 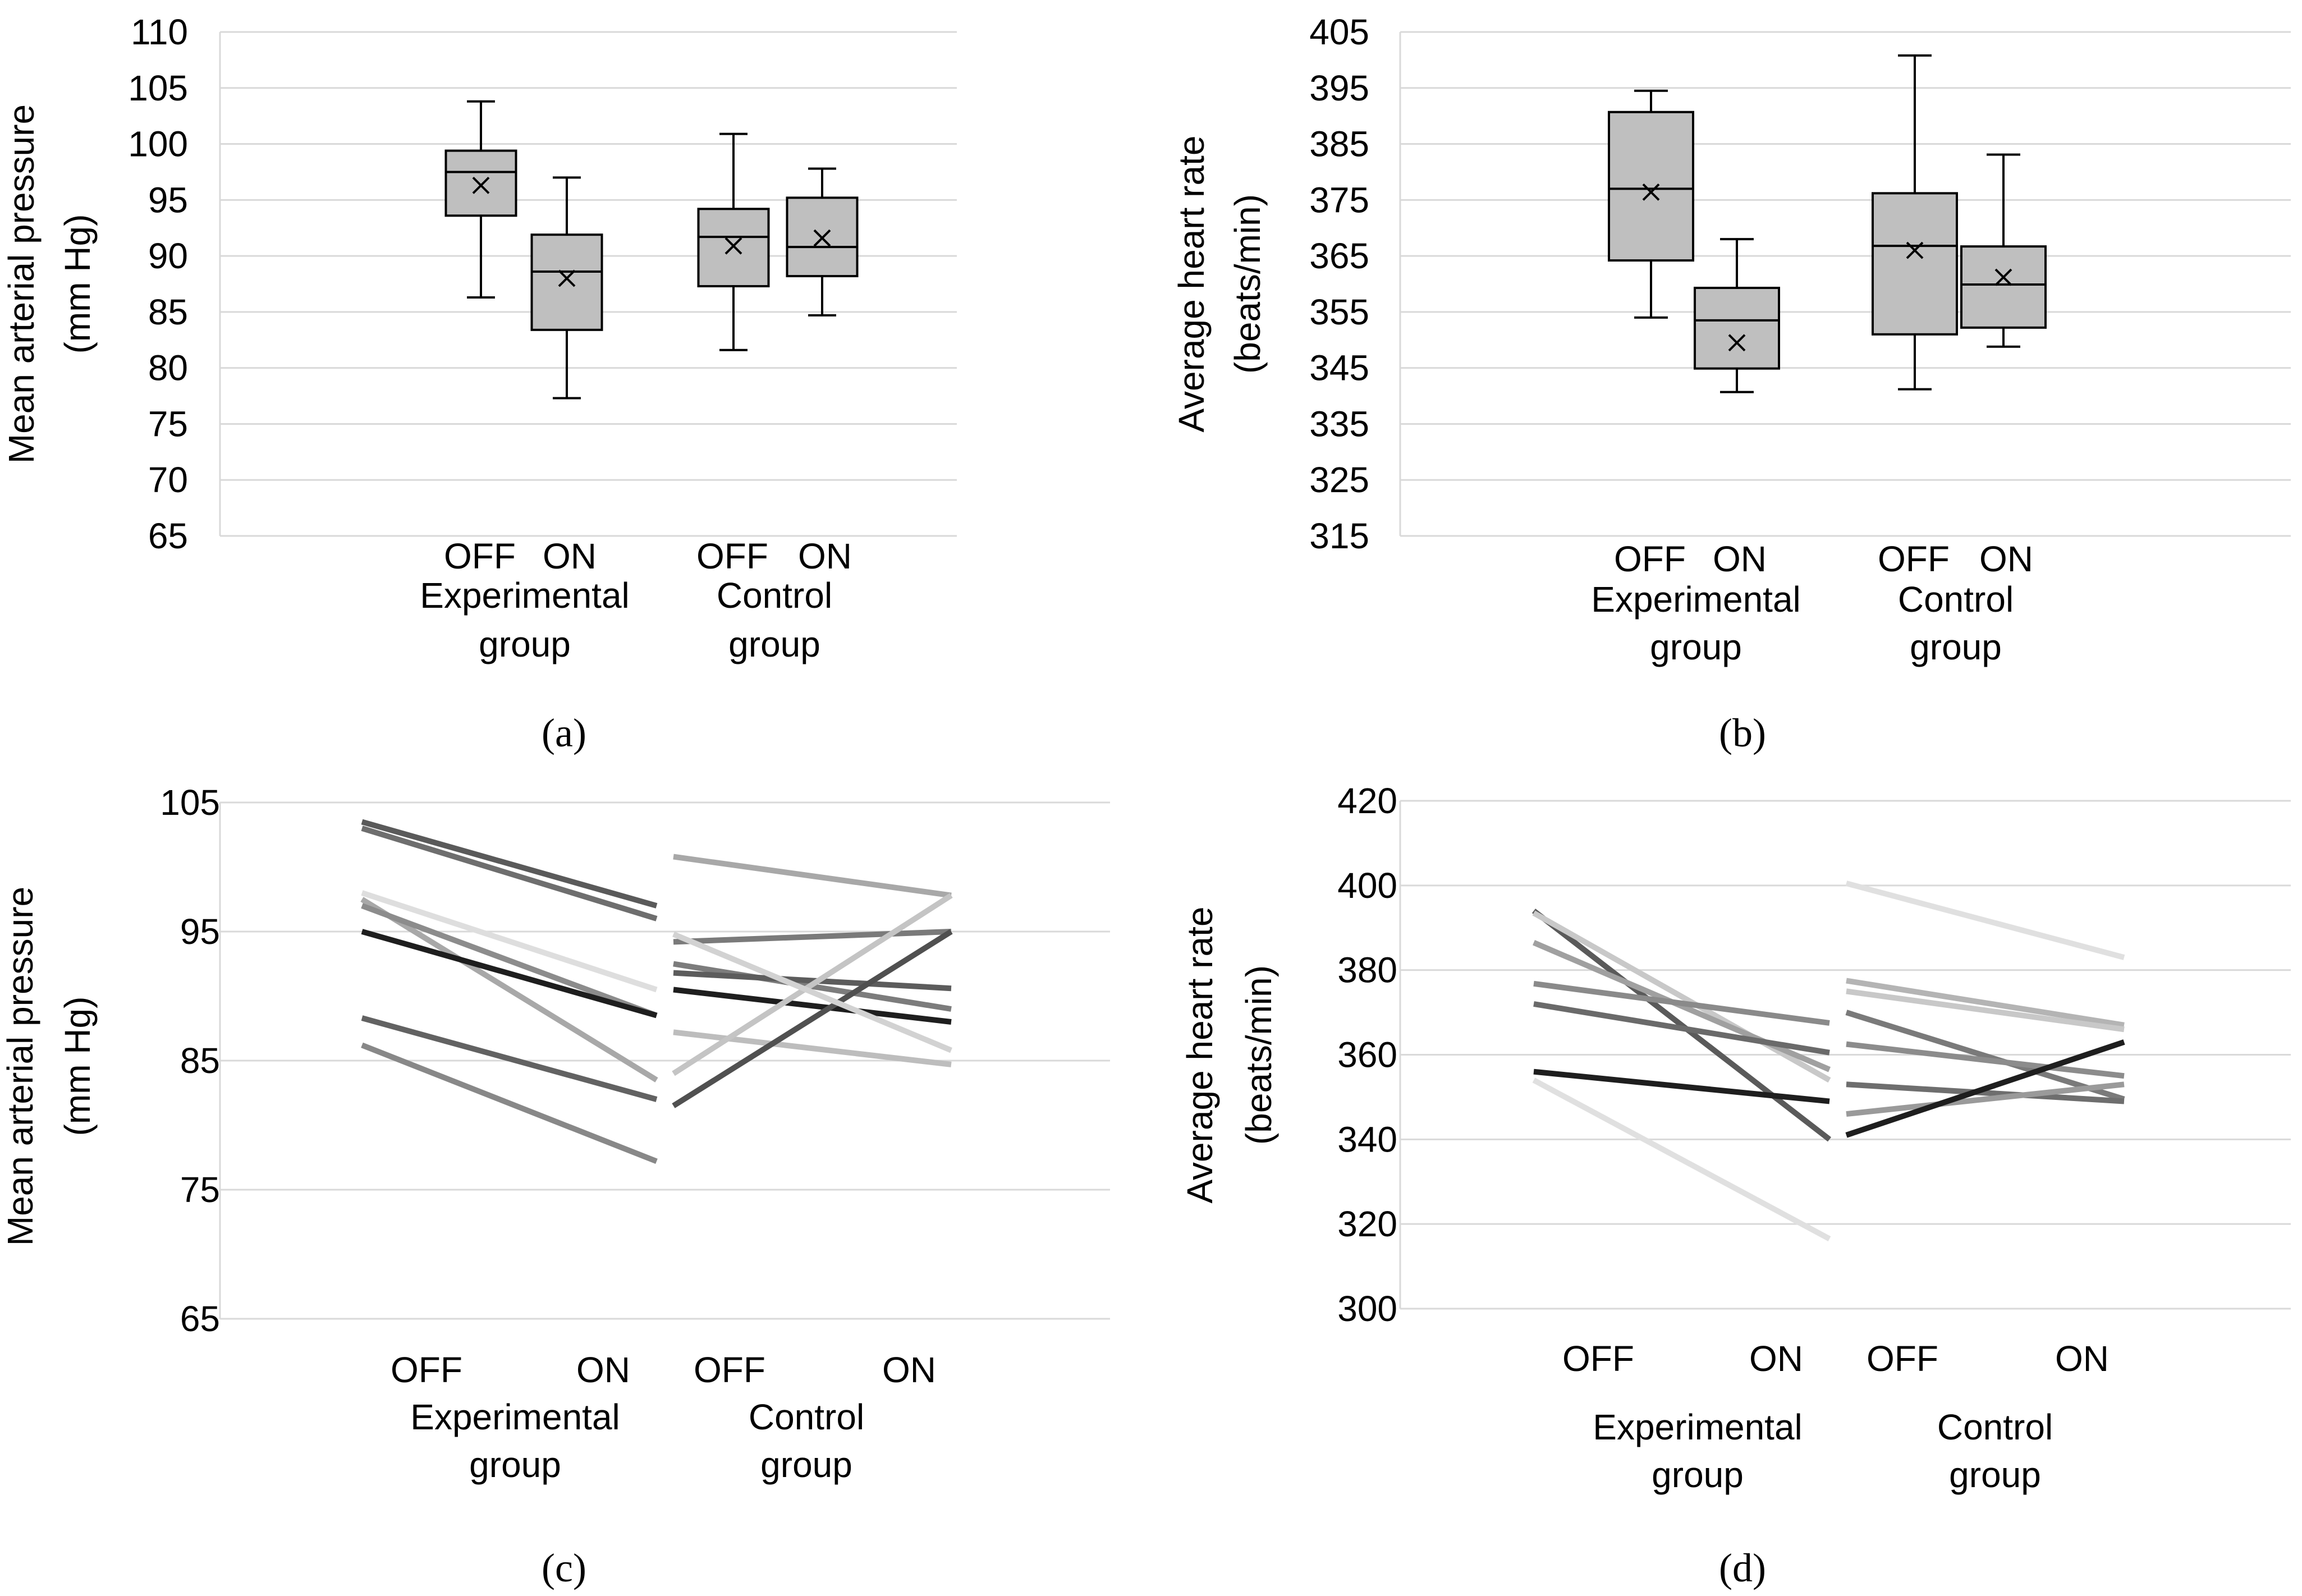 I want to click on y-tick-label: 405, so click(x=1339, y=32).